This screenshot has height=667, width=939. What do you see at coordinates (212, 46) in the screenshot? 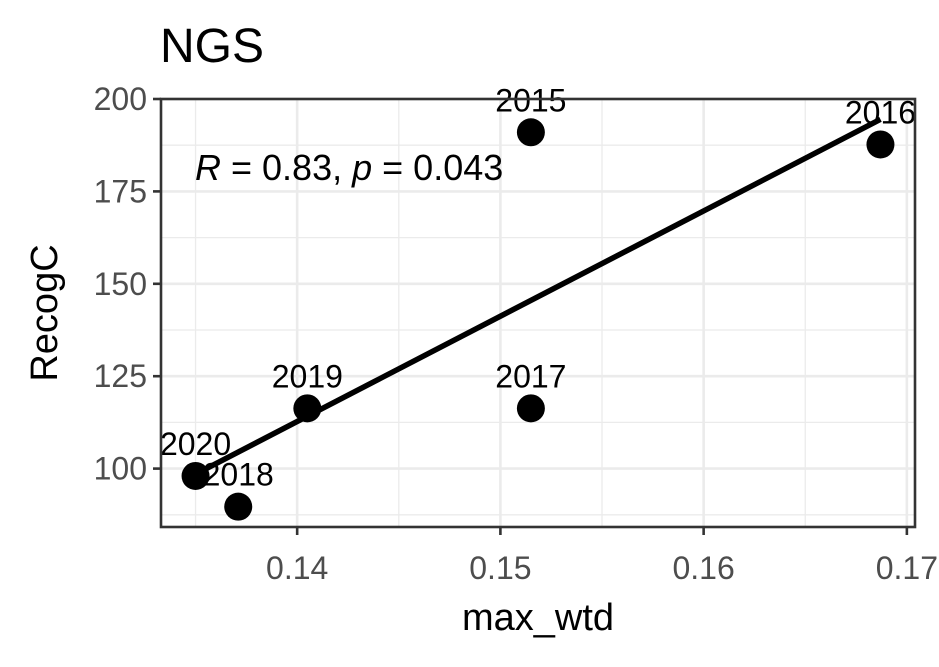
I see `chart-title: NGS` at bounding box center [212, 46].